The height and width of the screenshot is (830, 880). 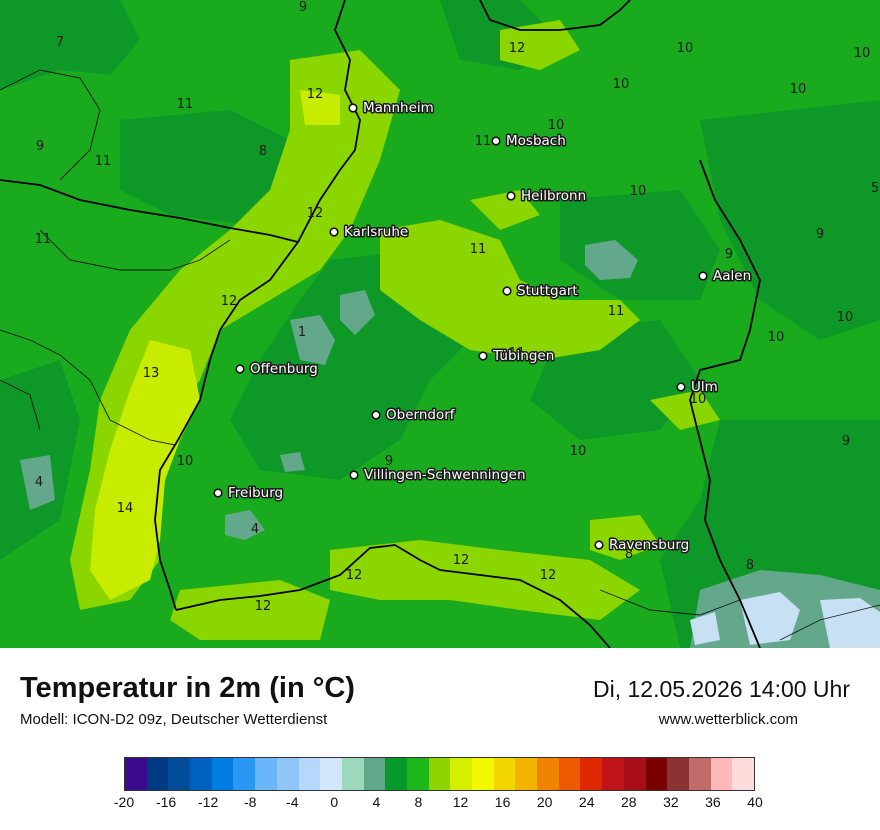 I want to click on city-label: Stuttgart, so click(x=547, y=291).